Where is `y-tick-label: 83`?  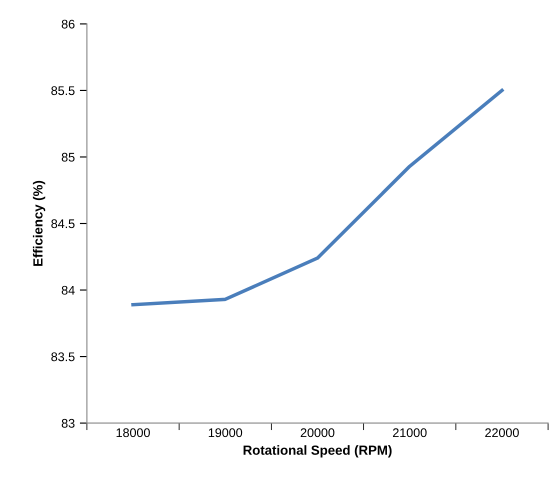 y-tick-label: 83 is located at coordinates (68, 423).